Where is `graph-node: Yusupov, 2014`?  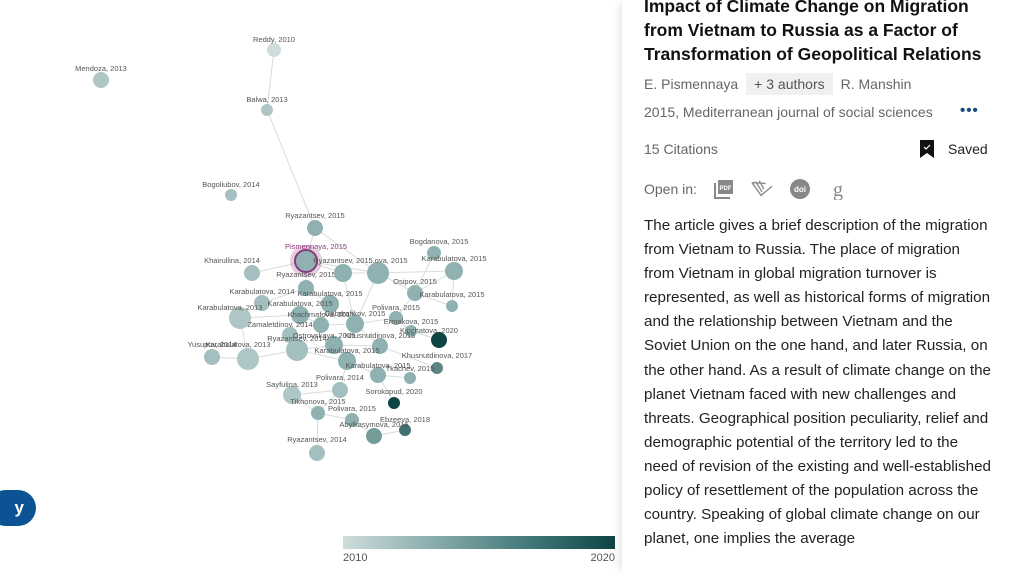 graph-node: Yusupov, 2014 is located at coordinates (212, 352).